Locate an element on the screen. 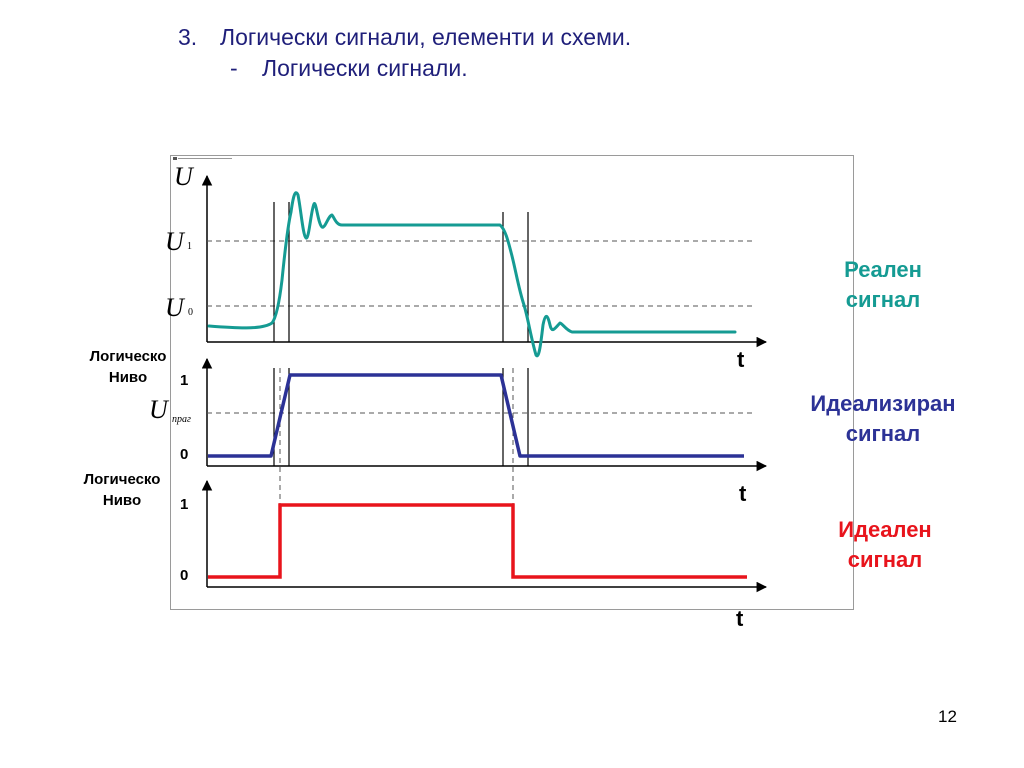 The width and height of the screenshot is (1024, 768). title-line-2: - Логически сигнали. is located at coordinates (404, 68).